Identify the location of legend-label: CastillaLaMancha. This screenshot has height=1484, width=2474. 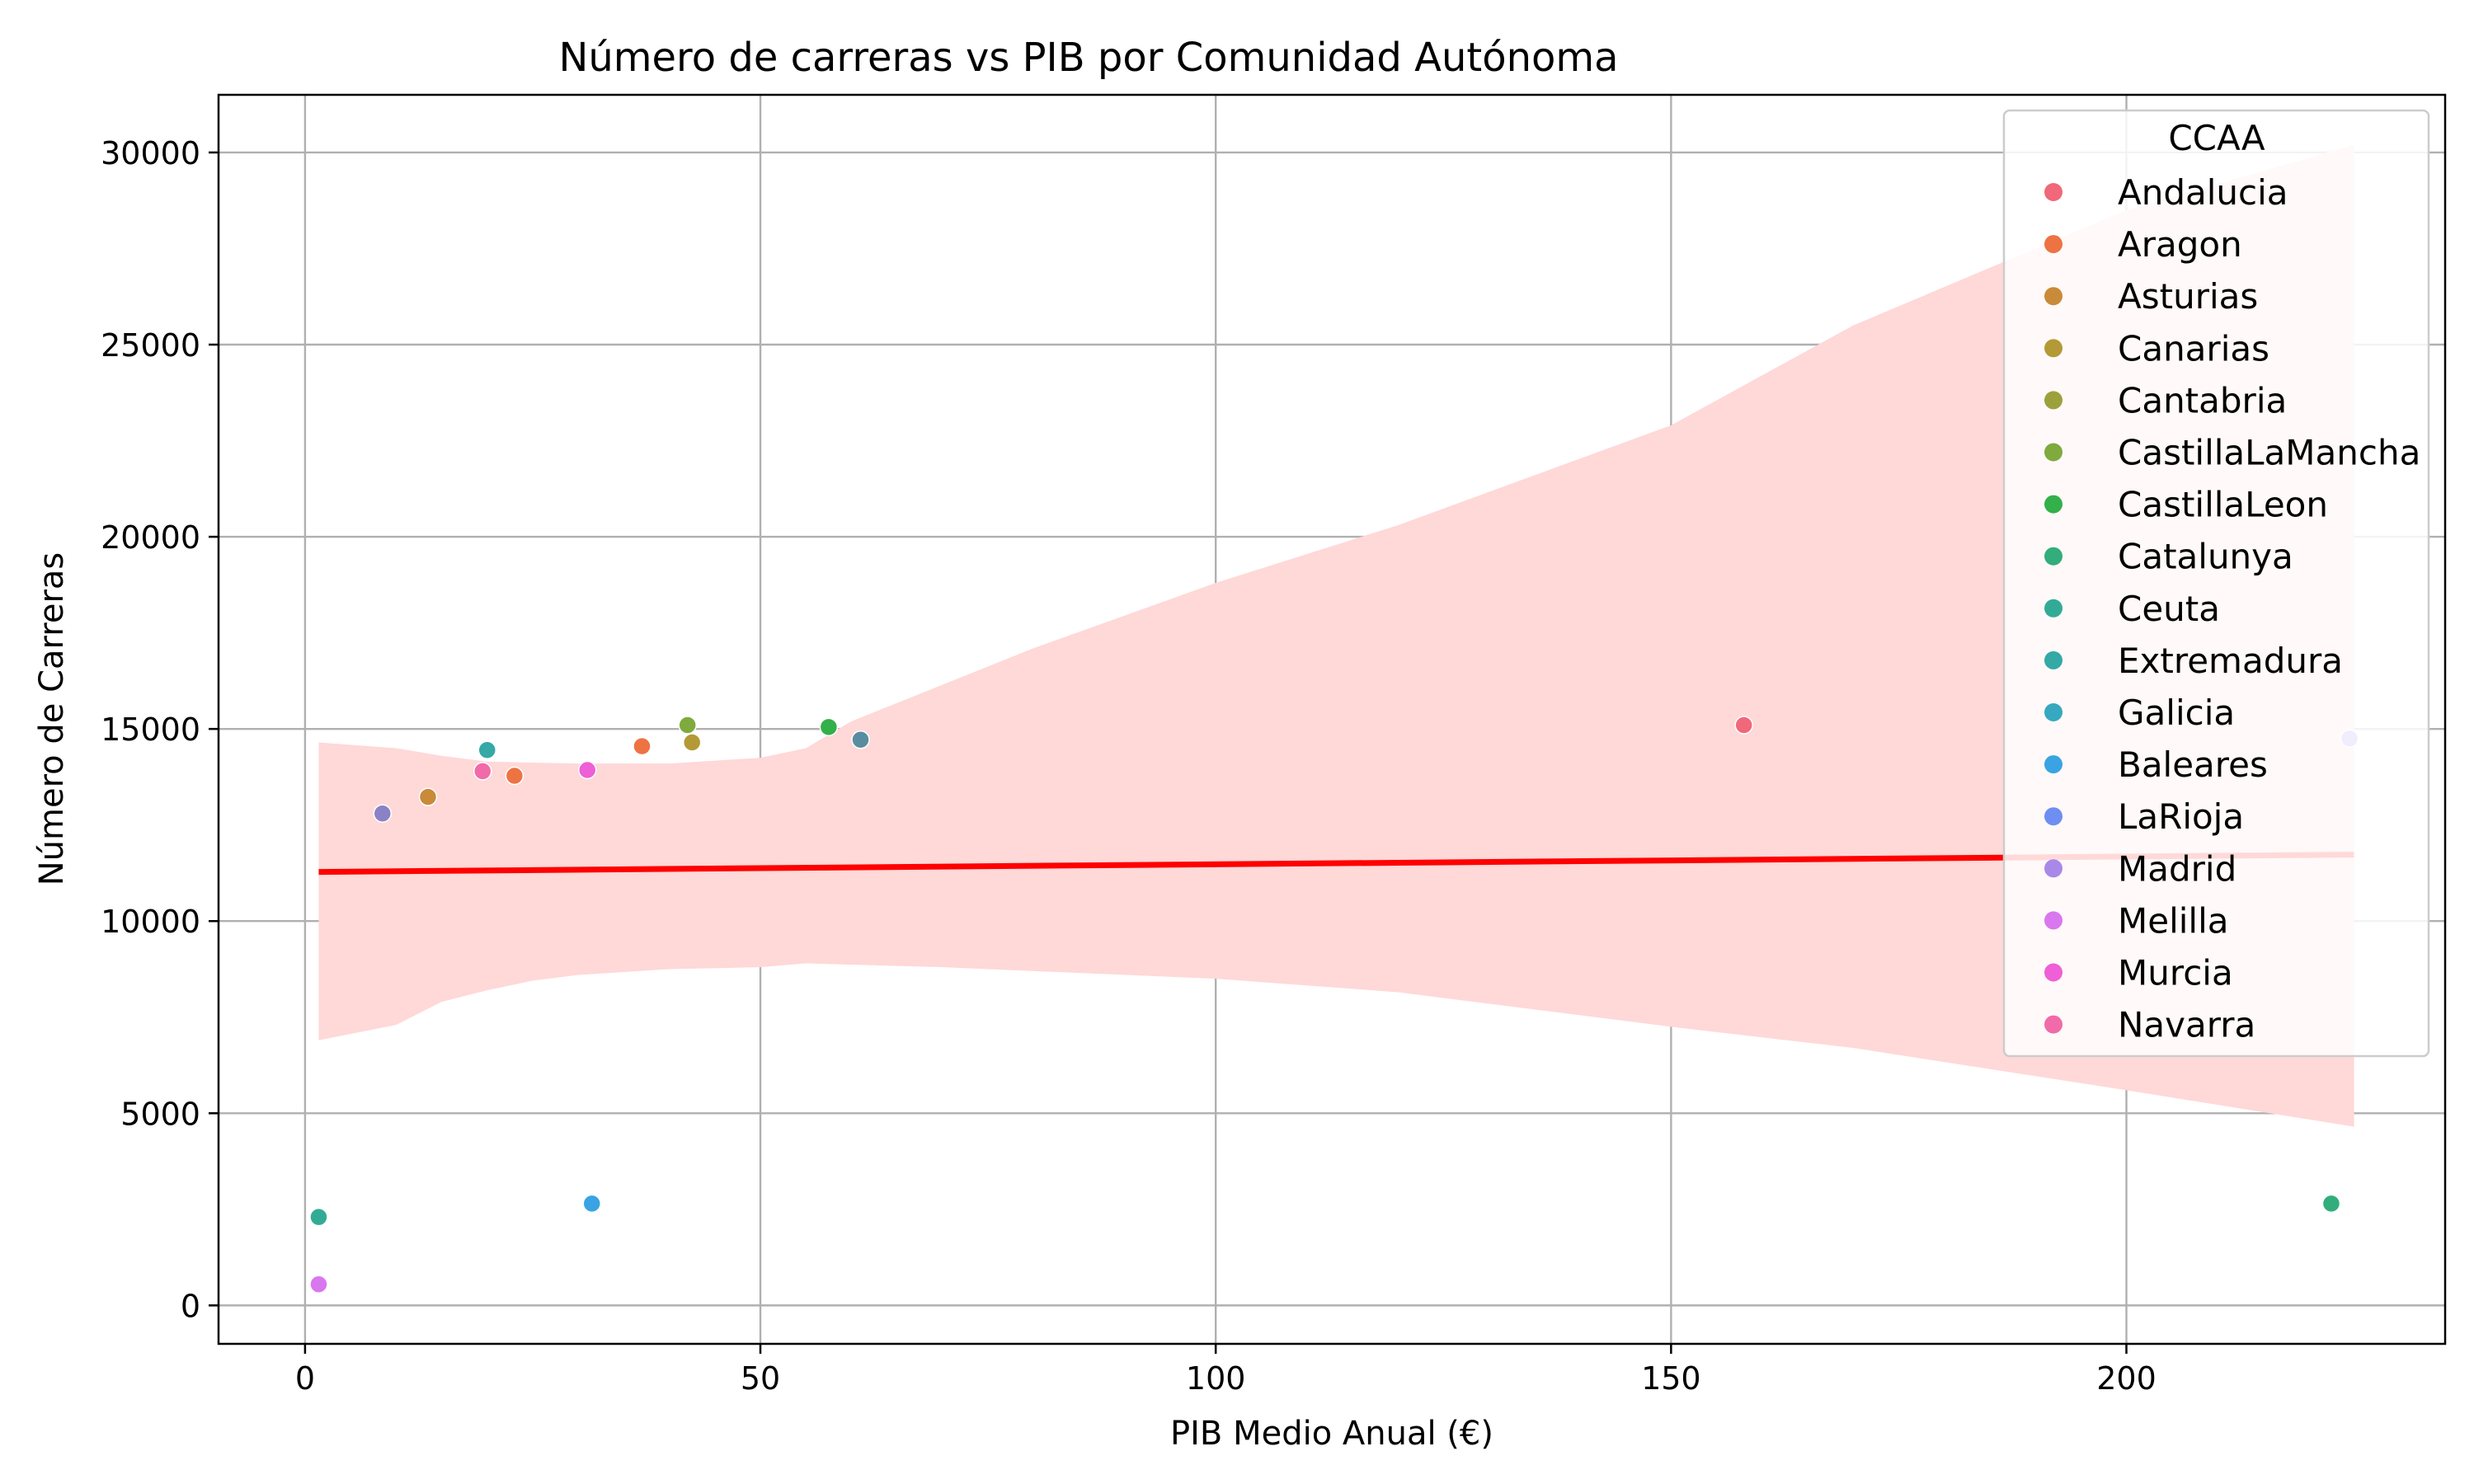
(2269, 453).